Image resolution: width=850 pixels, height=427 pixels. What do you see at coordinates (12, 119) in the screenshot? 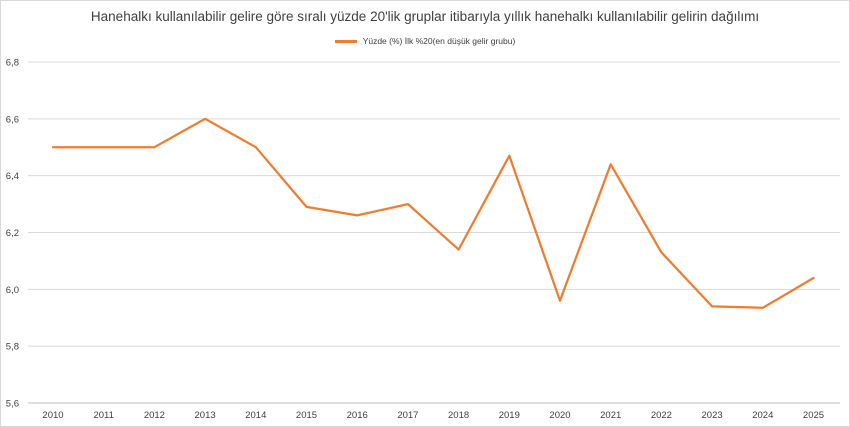
I see `y-tick-label: 6,6` at bounding box center [12, 119].